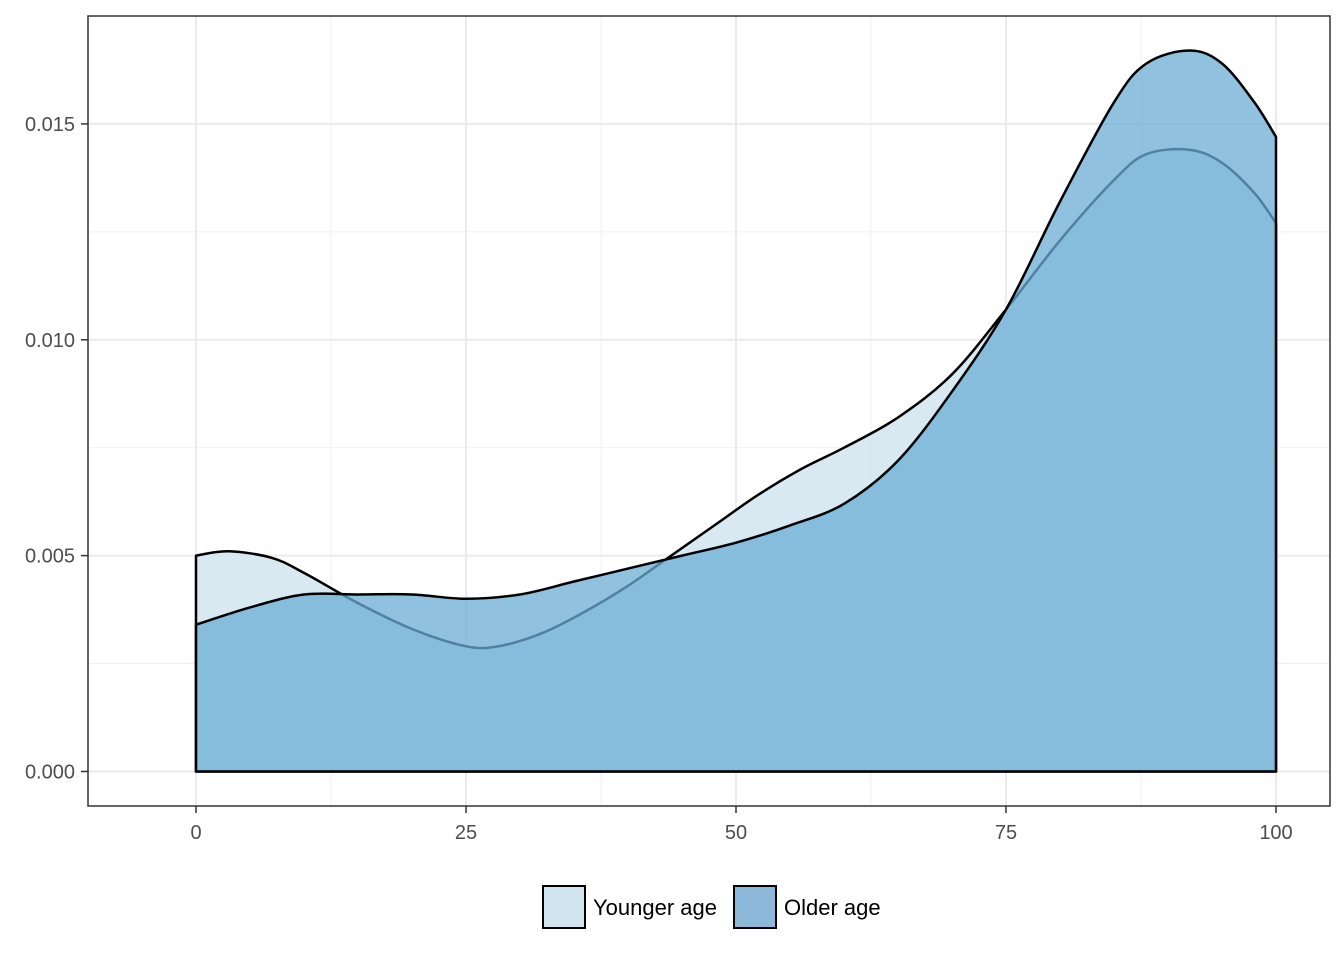  Describe the element at coordinates (50, 341) in the screenshot. I see `y-tick-label: 0.010` at that location.